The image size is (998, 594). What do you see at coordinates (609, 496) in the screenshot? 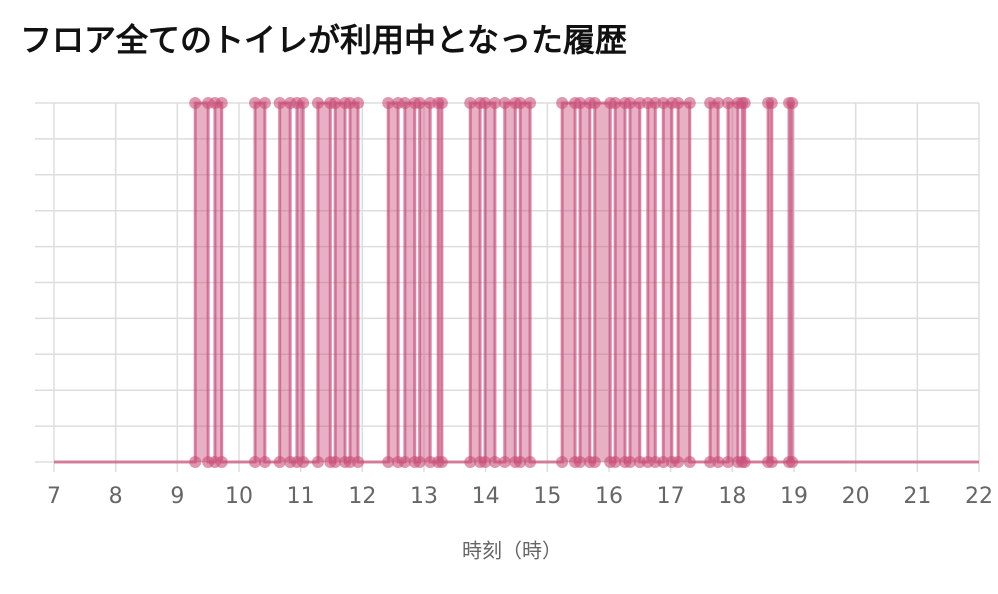
I see `x-tick-label: 16` at bounding box center [609, 496].